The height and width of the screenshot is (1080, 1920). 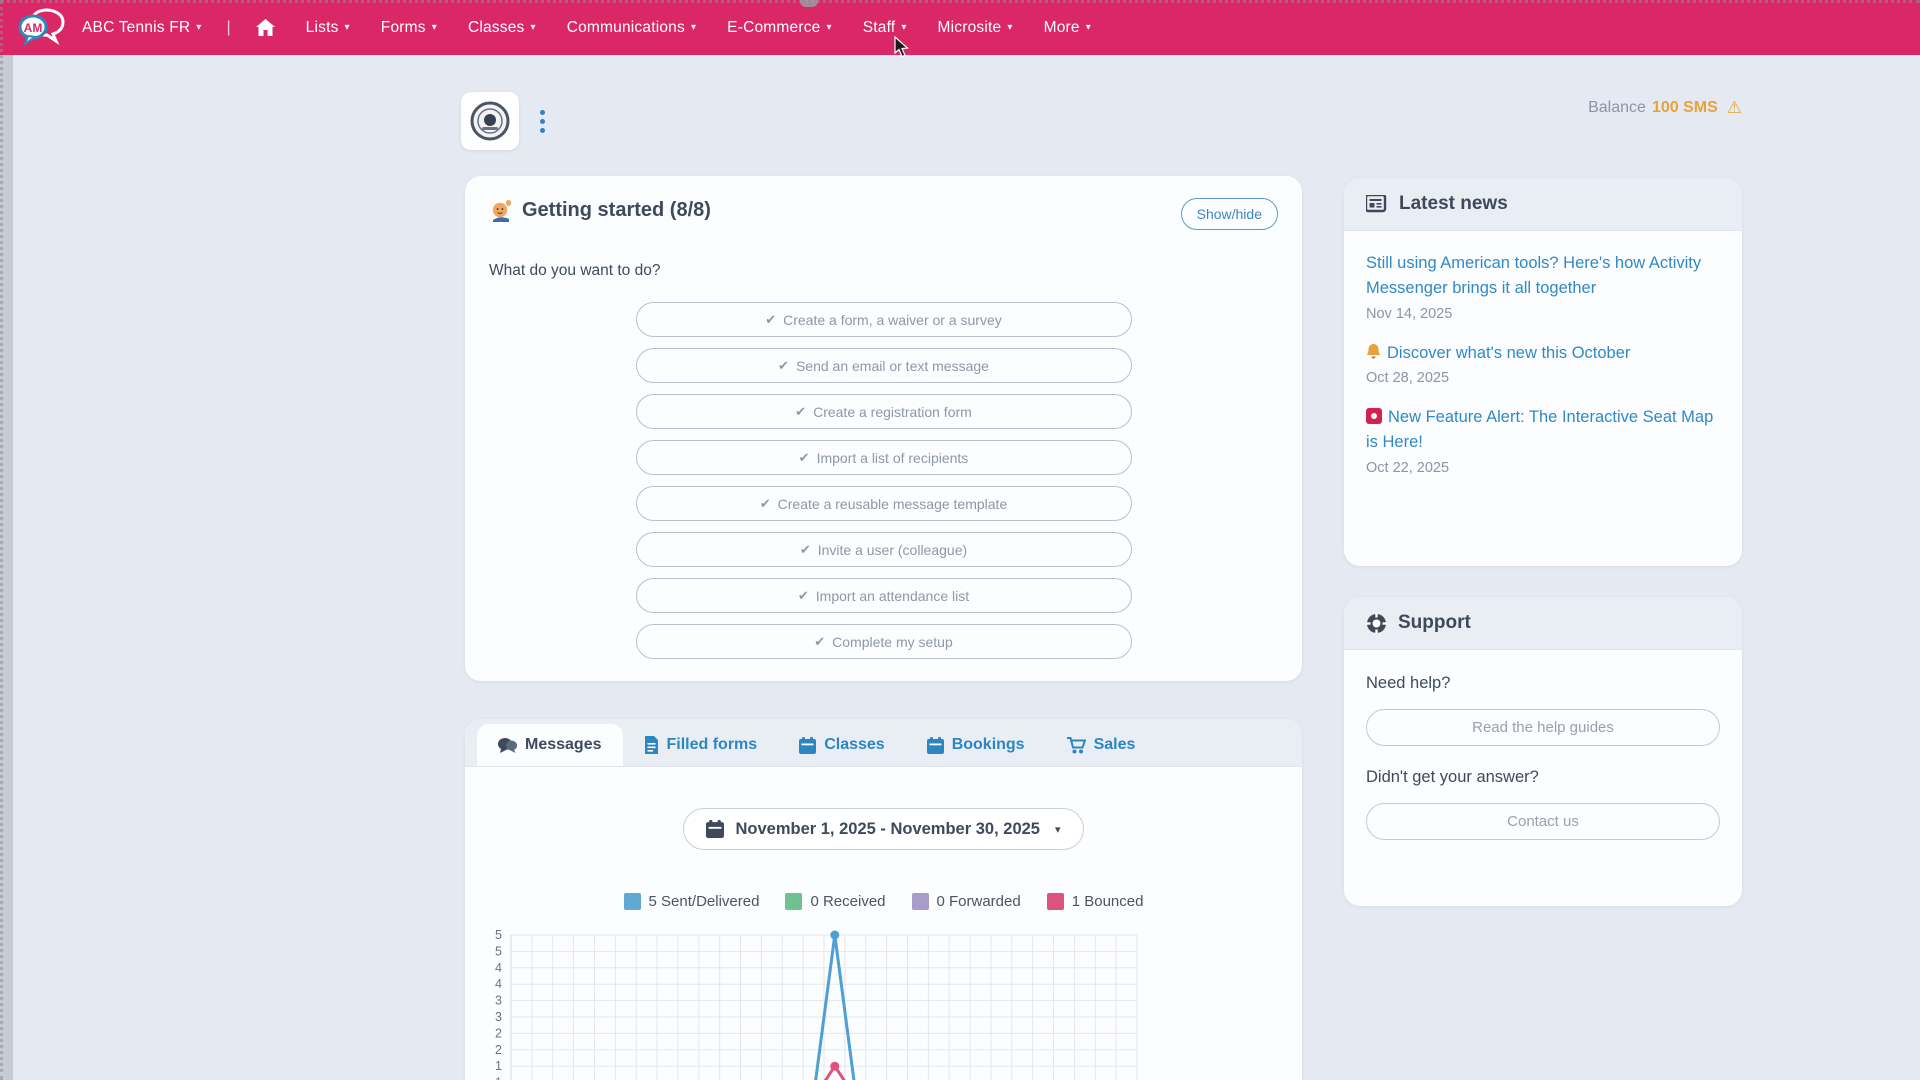 What do you see at coordinates (883, 549) in the screenshot?
I see `task-invite-user-button: Invite a user (colleague)` at bounding box center [883, 549].